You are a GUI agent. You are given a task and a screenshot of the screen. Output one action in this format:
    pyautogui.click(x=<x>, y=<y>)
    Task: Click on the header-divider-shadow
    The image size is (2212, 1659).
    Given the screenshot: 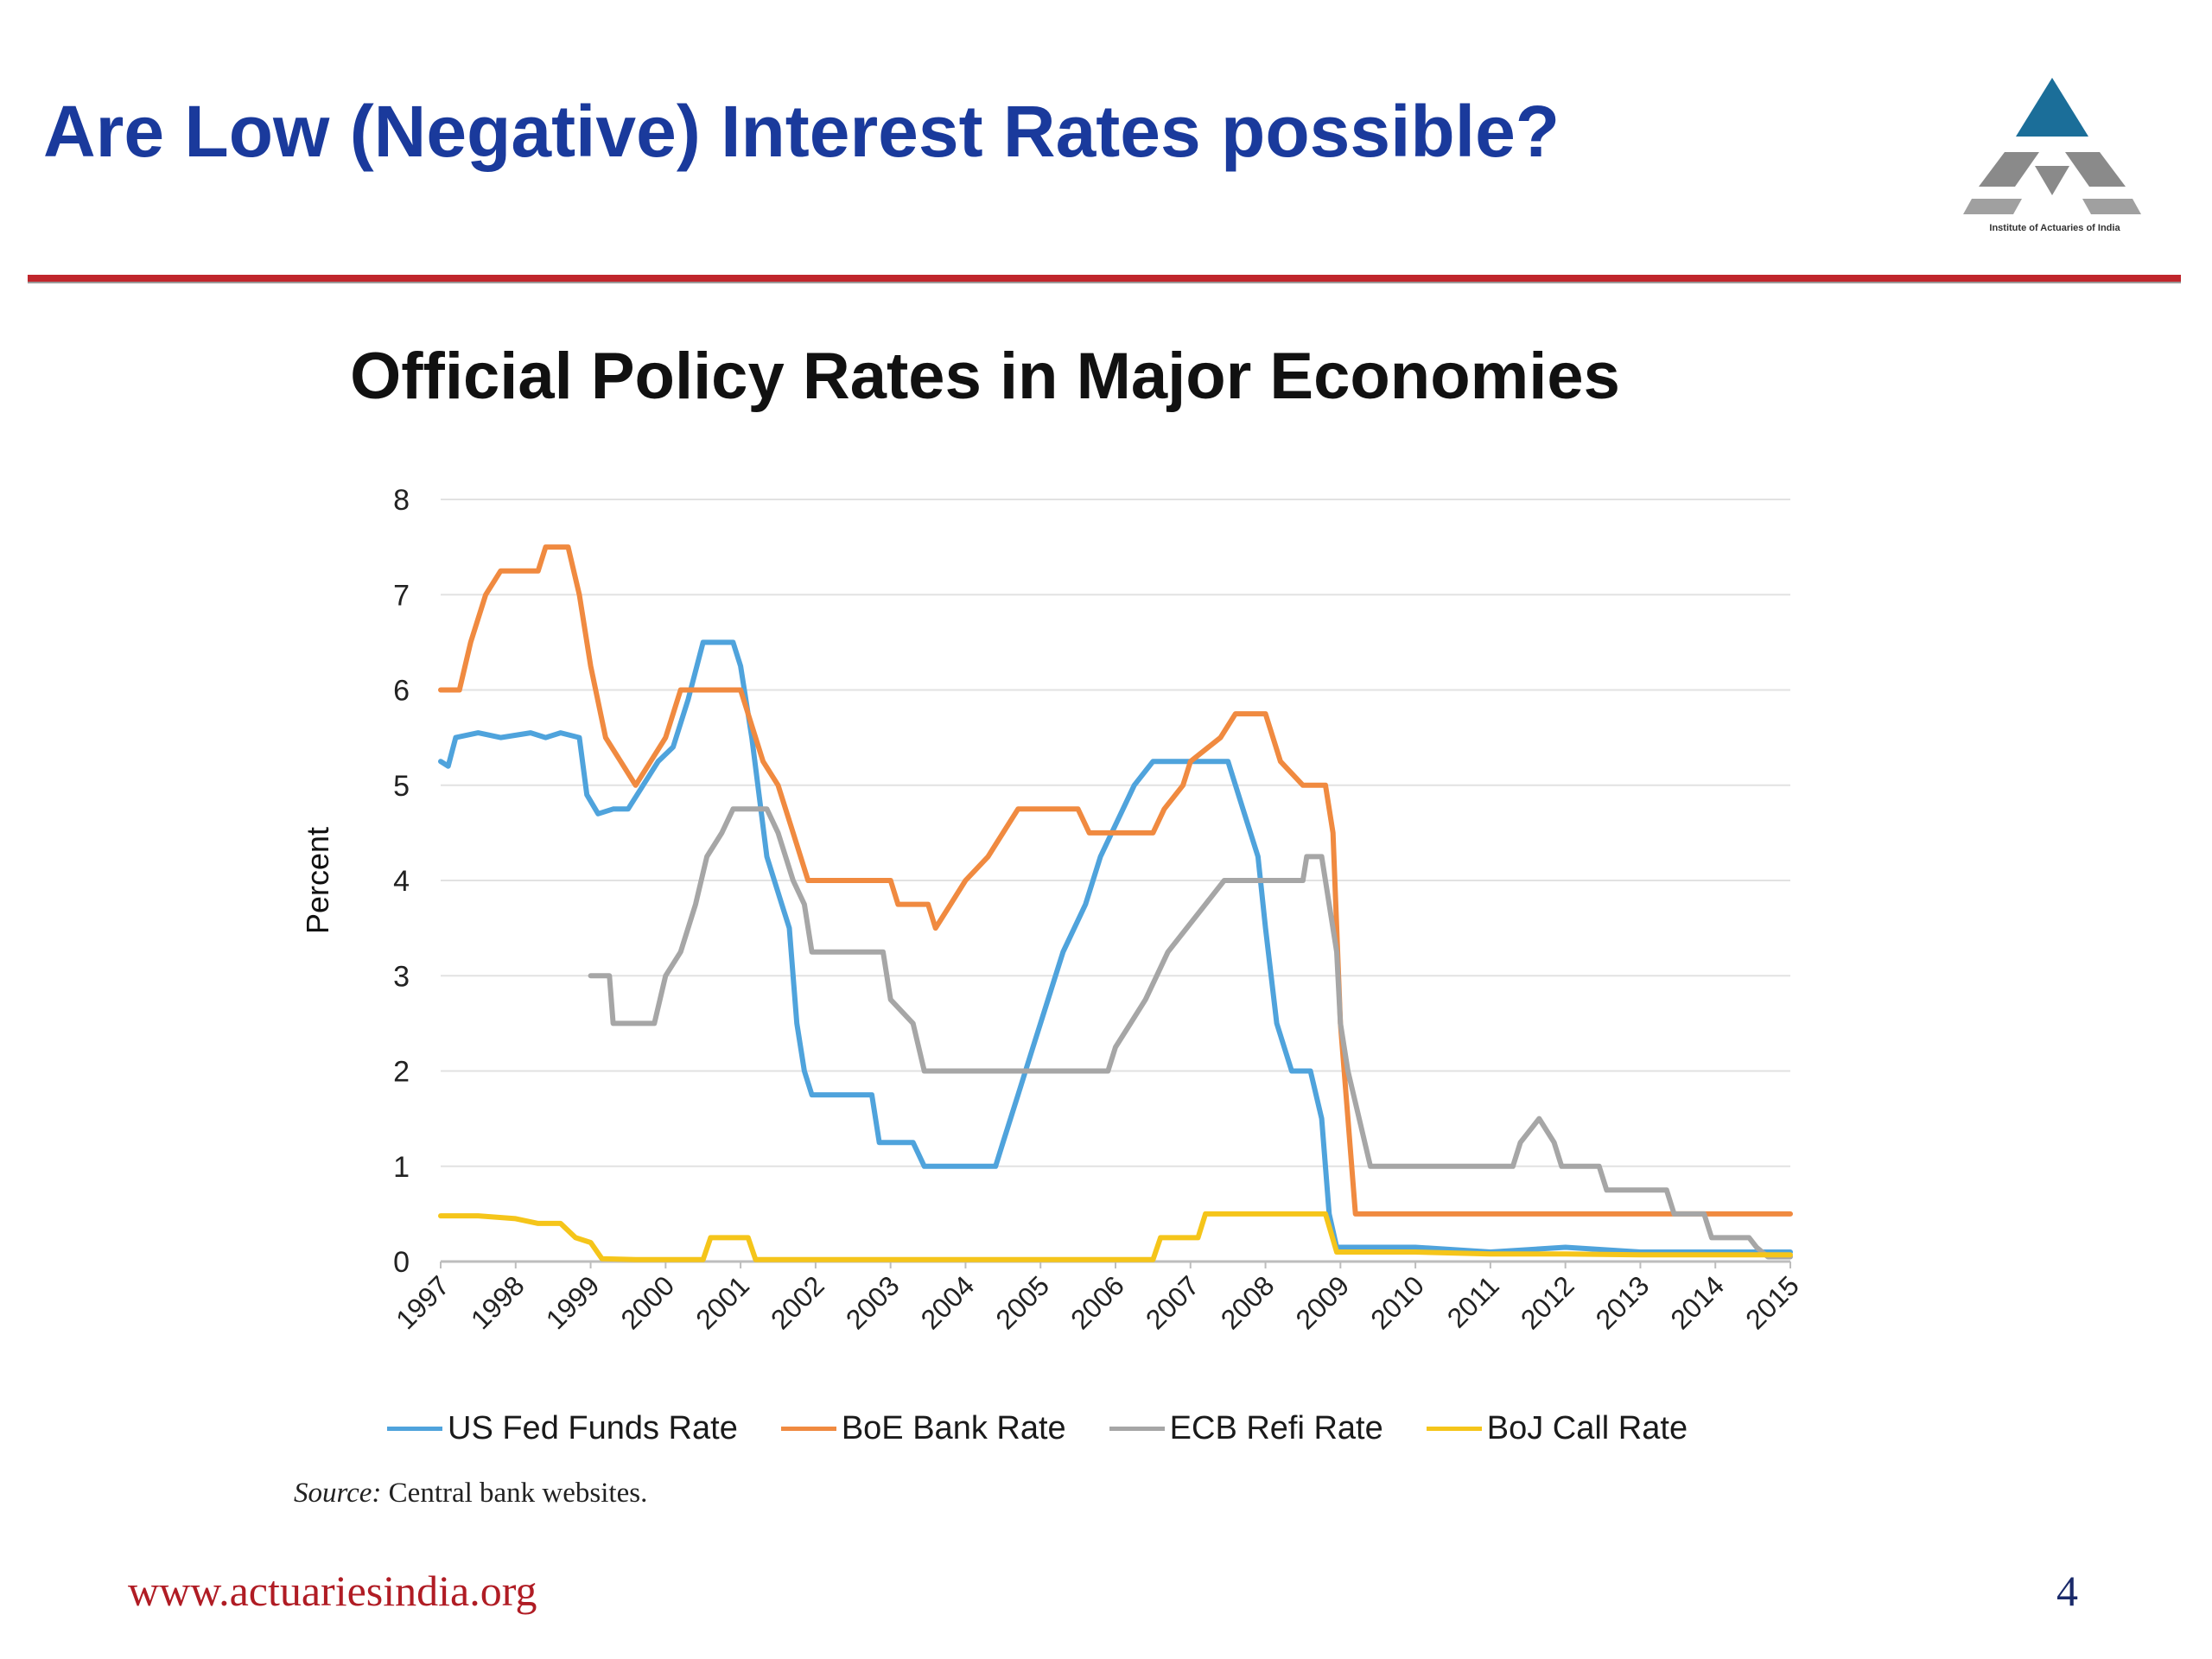 What is the action you would take?
    pyautogui.click(x=1104, y=282)
    